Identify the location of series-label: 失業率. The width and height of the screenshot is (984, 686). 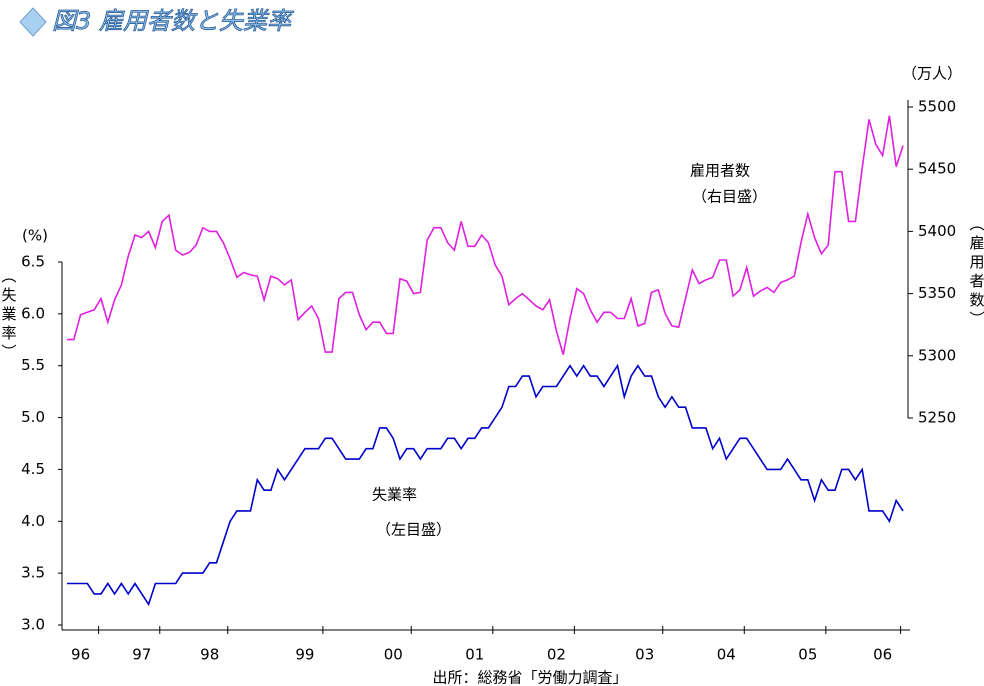
(394, 495).